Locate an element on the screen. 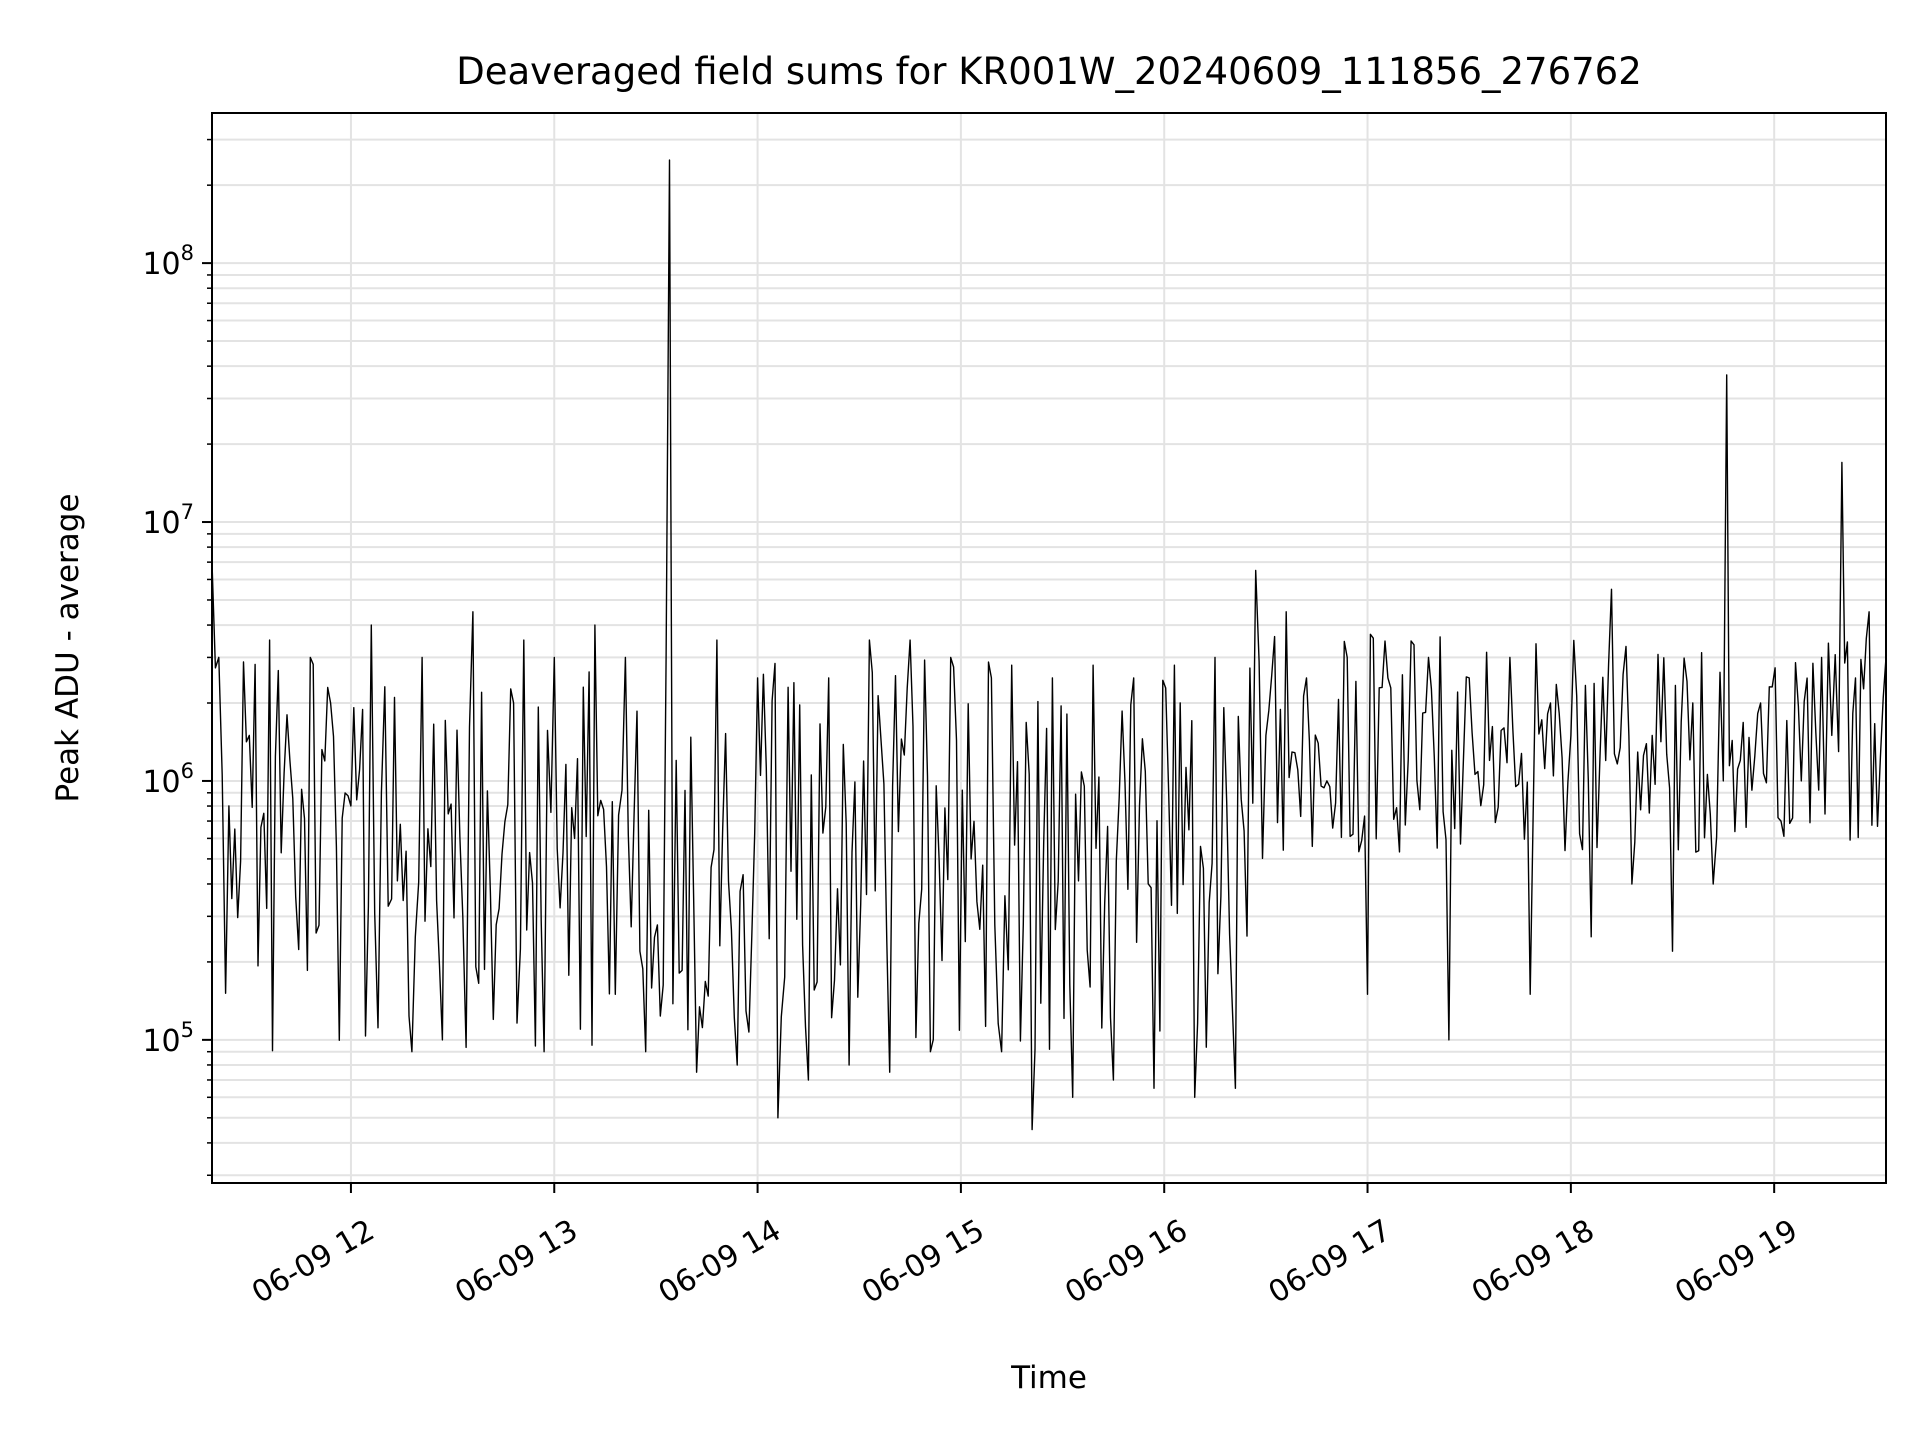 The image size is (1920, 1440). y-tick-label: 10⁵ is located at coordinates (168, 1038).